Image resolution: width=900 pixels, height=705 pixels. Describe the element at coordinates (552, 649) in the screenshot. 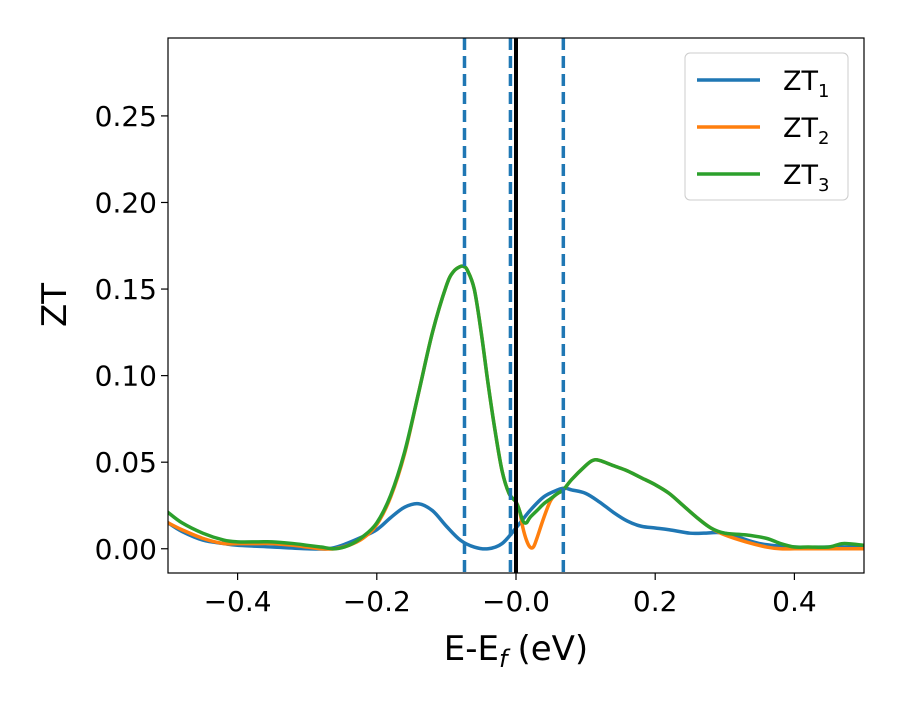

I see `x-axis-title-unit: (eV)` at that location.